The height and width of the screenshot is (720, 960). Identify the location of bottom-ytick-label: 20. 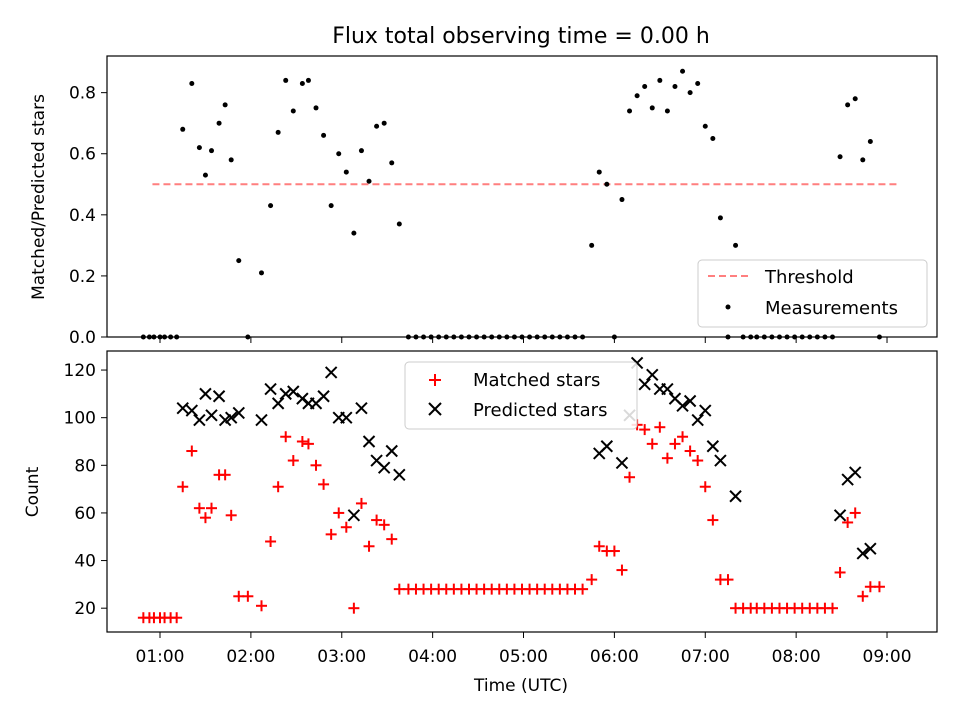
(85, 609).